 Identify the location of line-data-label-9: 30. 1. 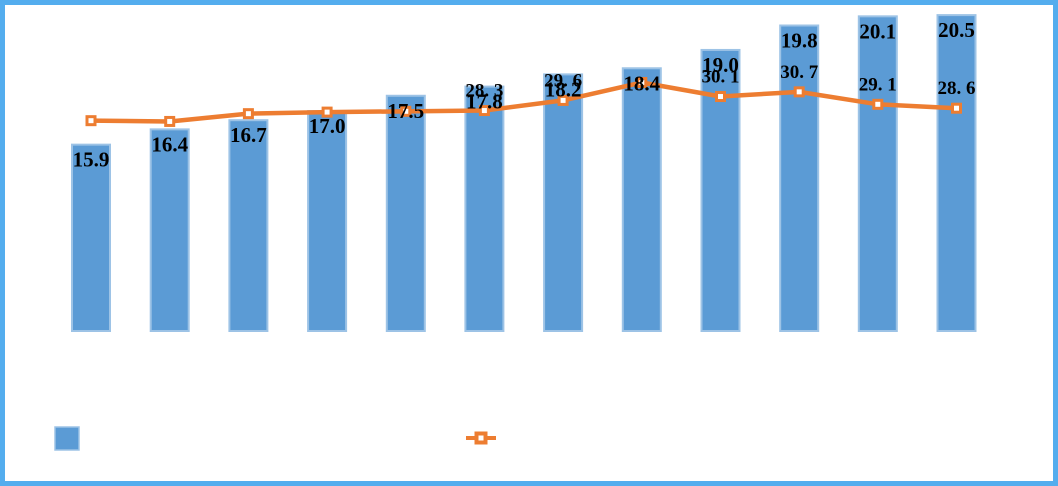
(721, 77).